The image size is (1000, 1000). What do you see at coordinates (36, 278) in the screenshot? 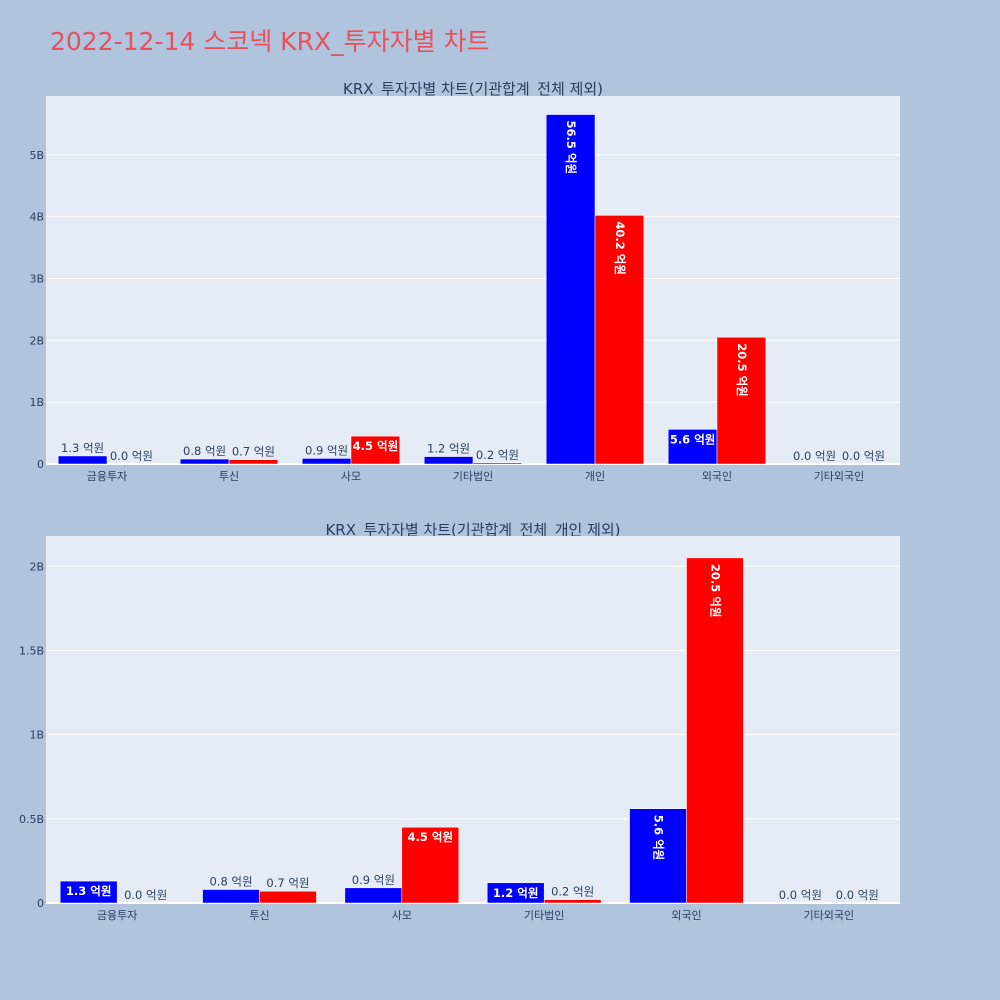
I see `y-tick-label: 3B` at bounding box center [36, 278].